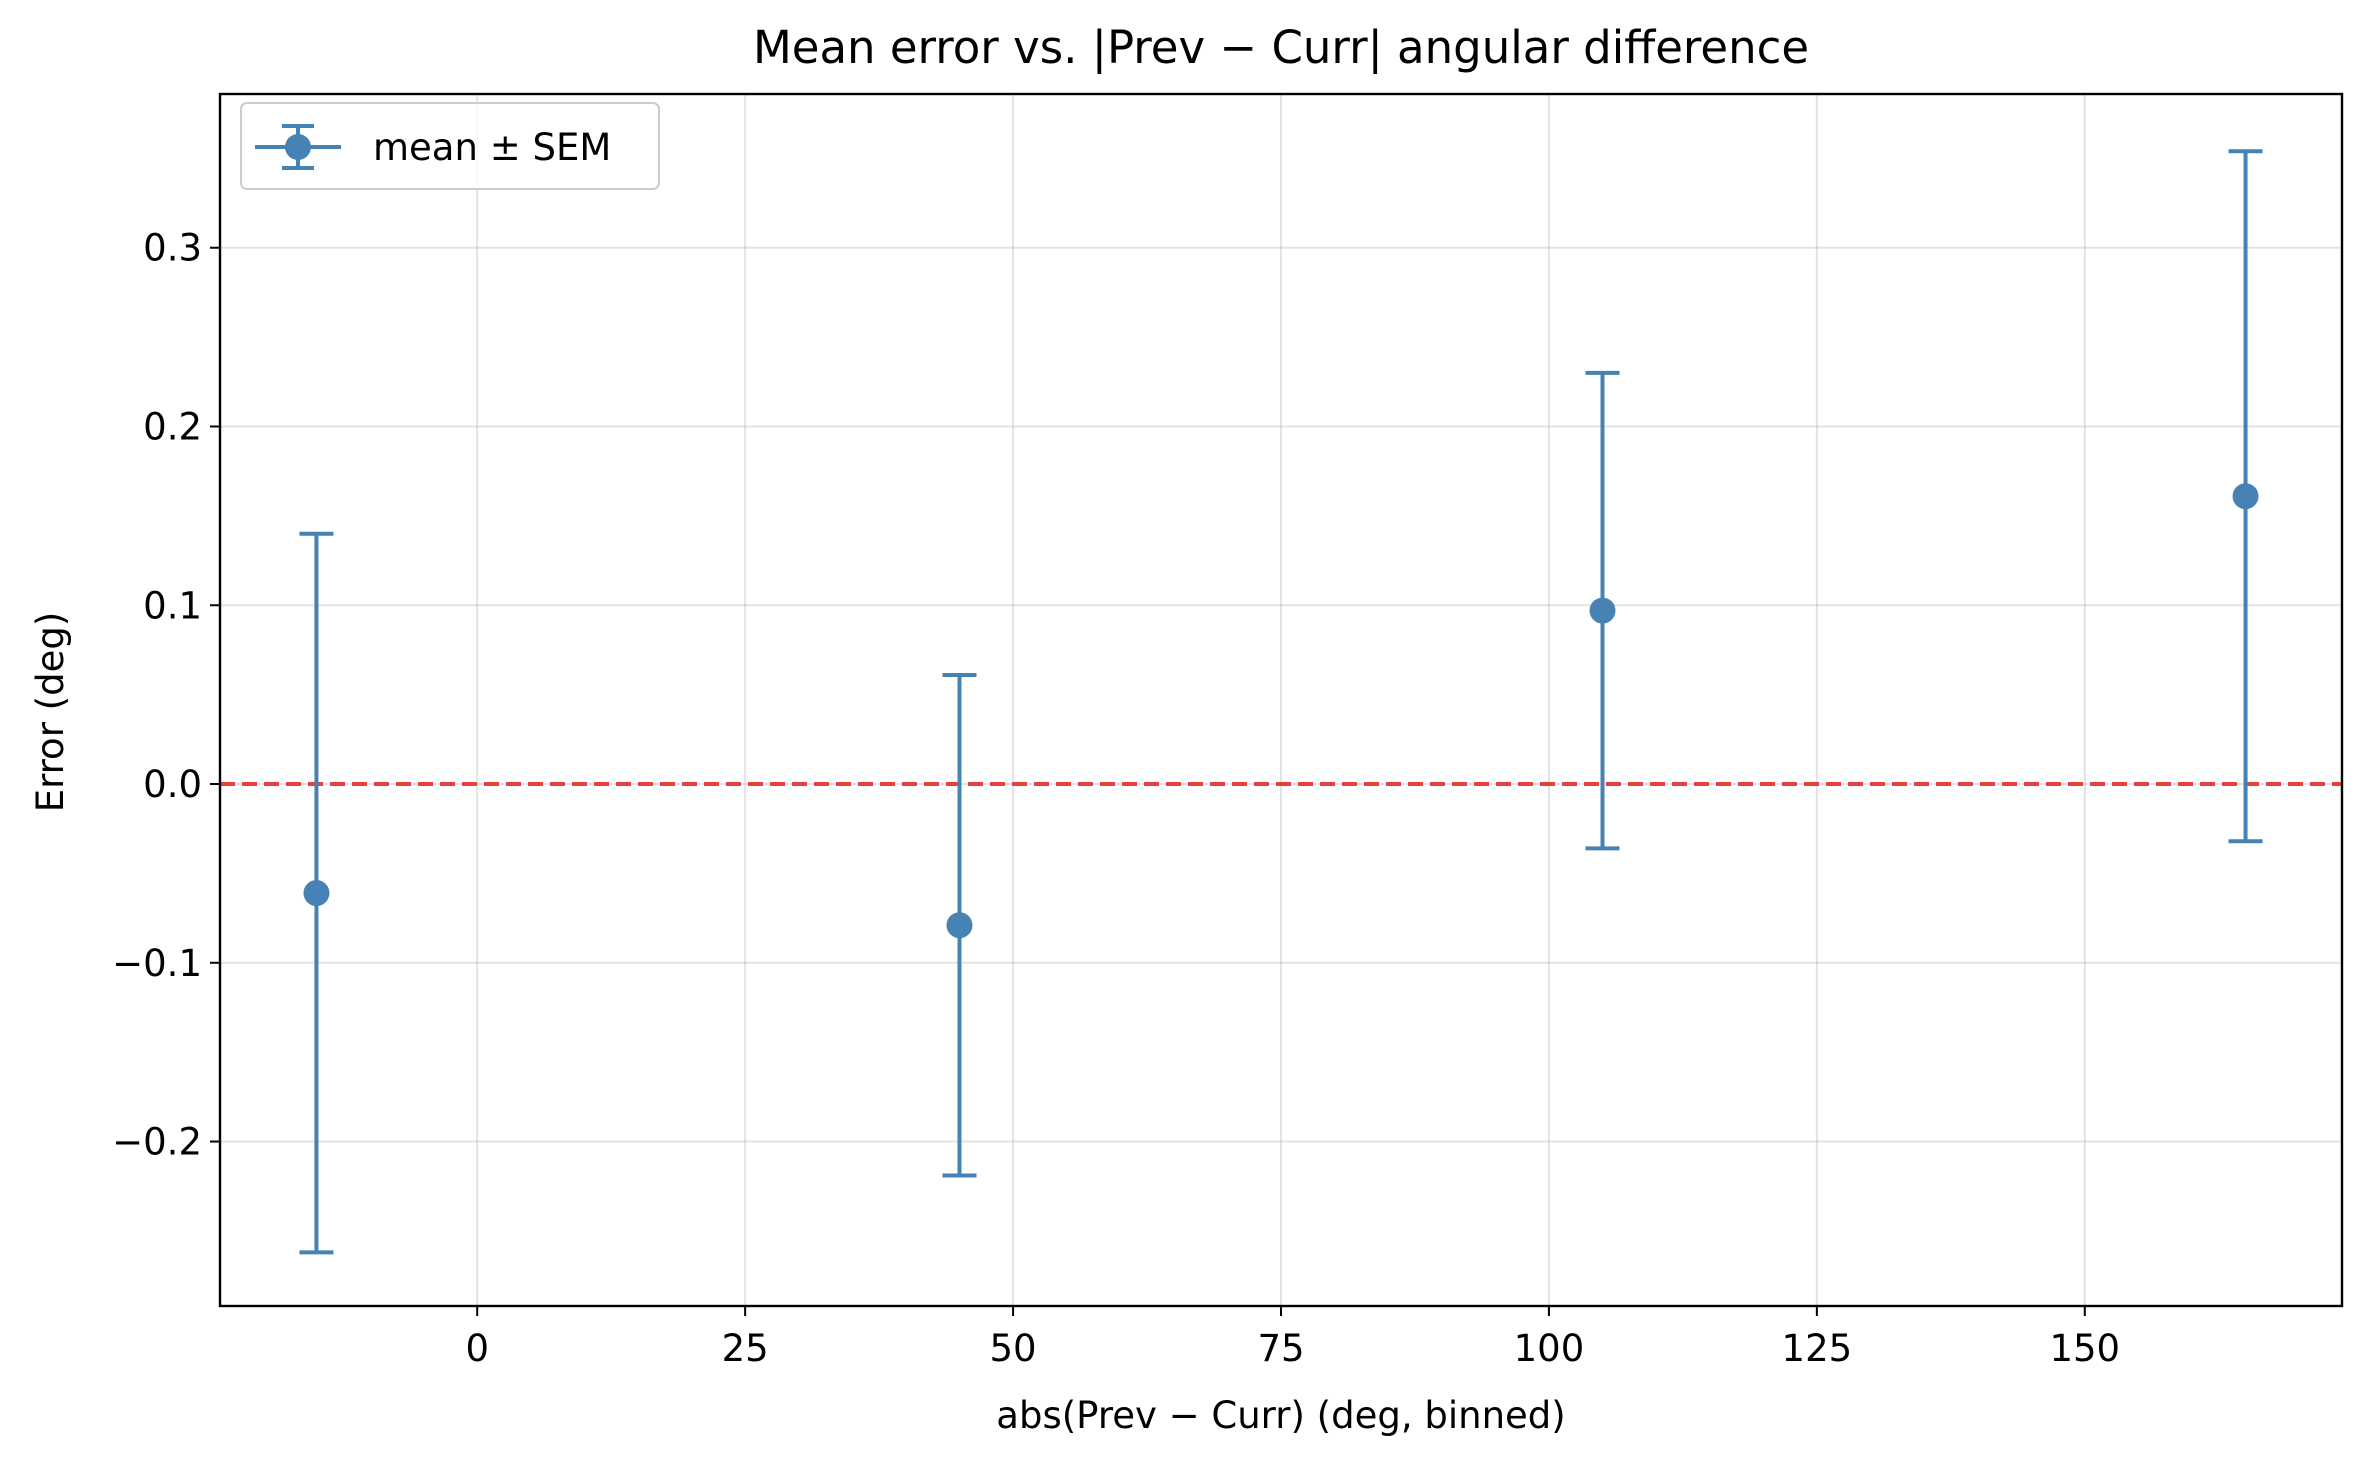  What do you see at coordinates (1549, 1348) in the screenshot?
I see `x-tick-label: 100` at bounding box center [1549, 1348].